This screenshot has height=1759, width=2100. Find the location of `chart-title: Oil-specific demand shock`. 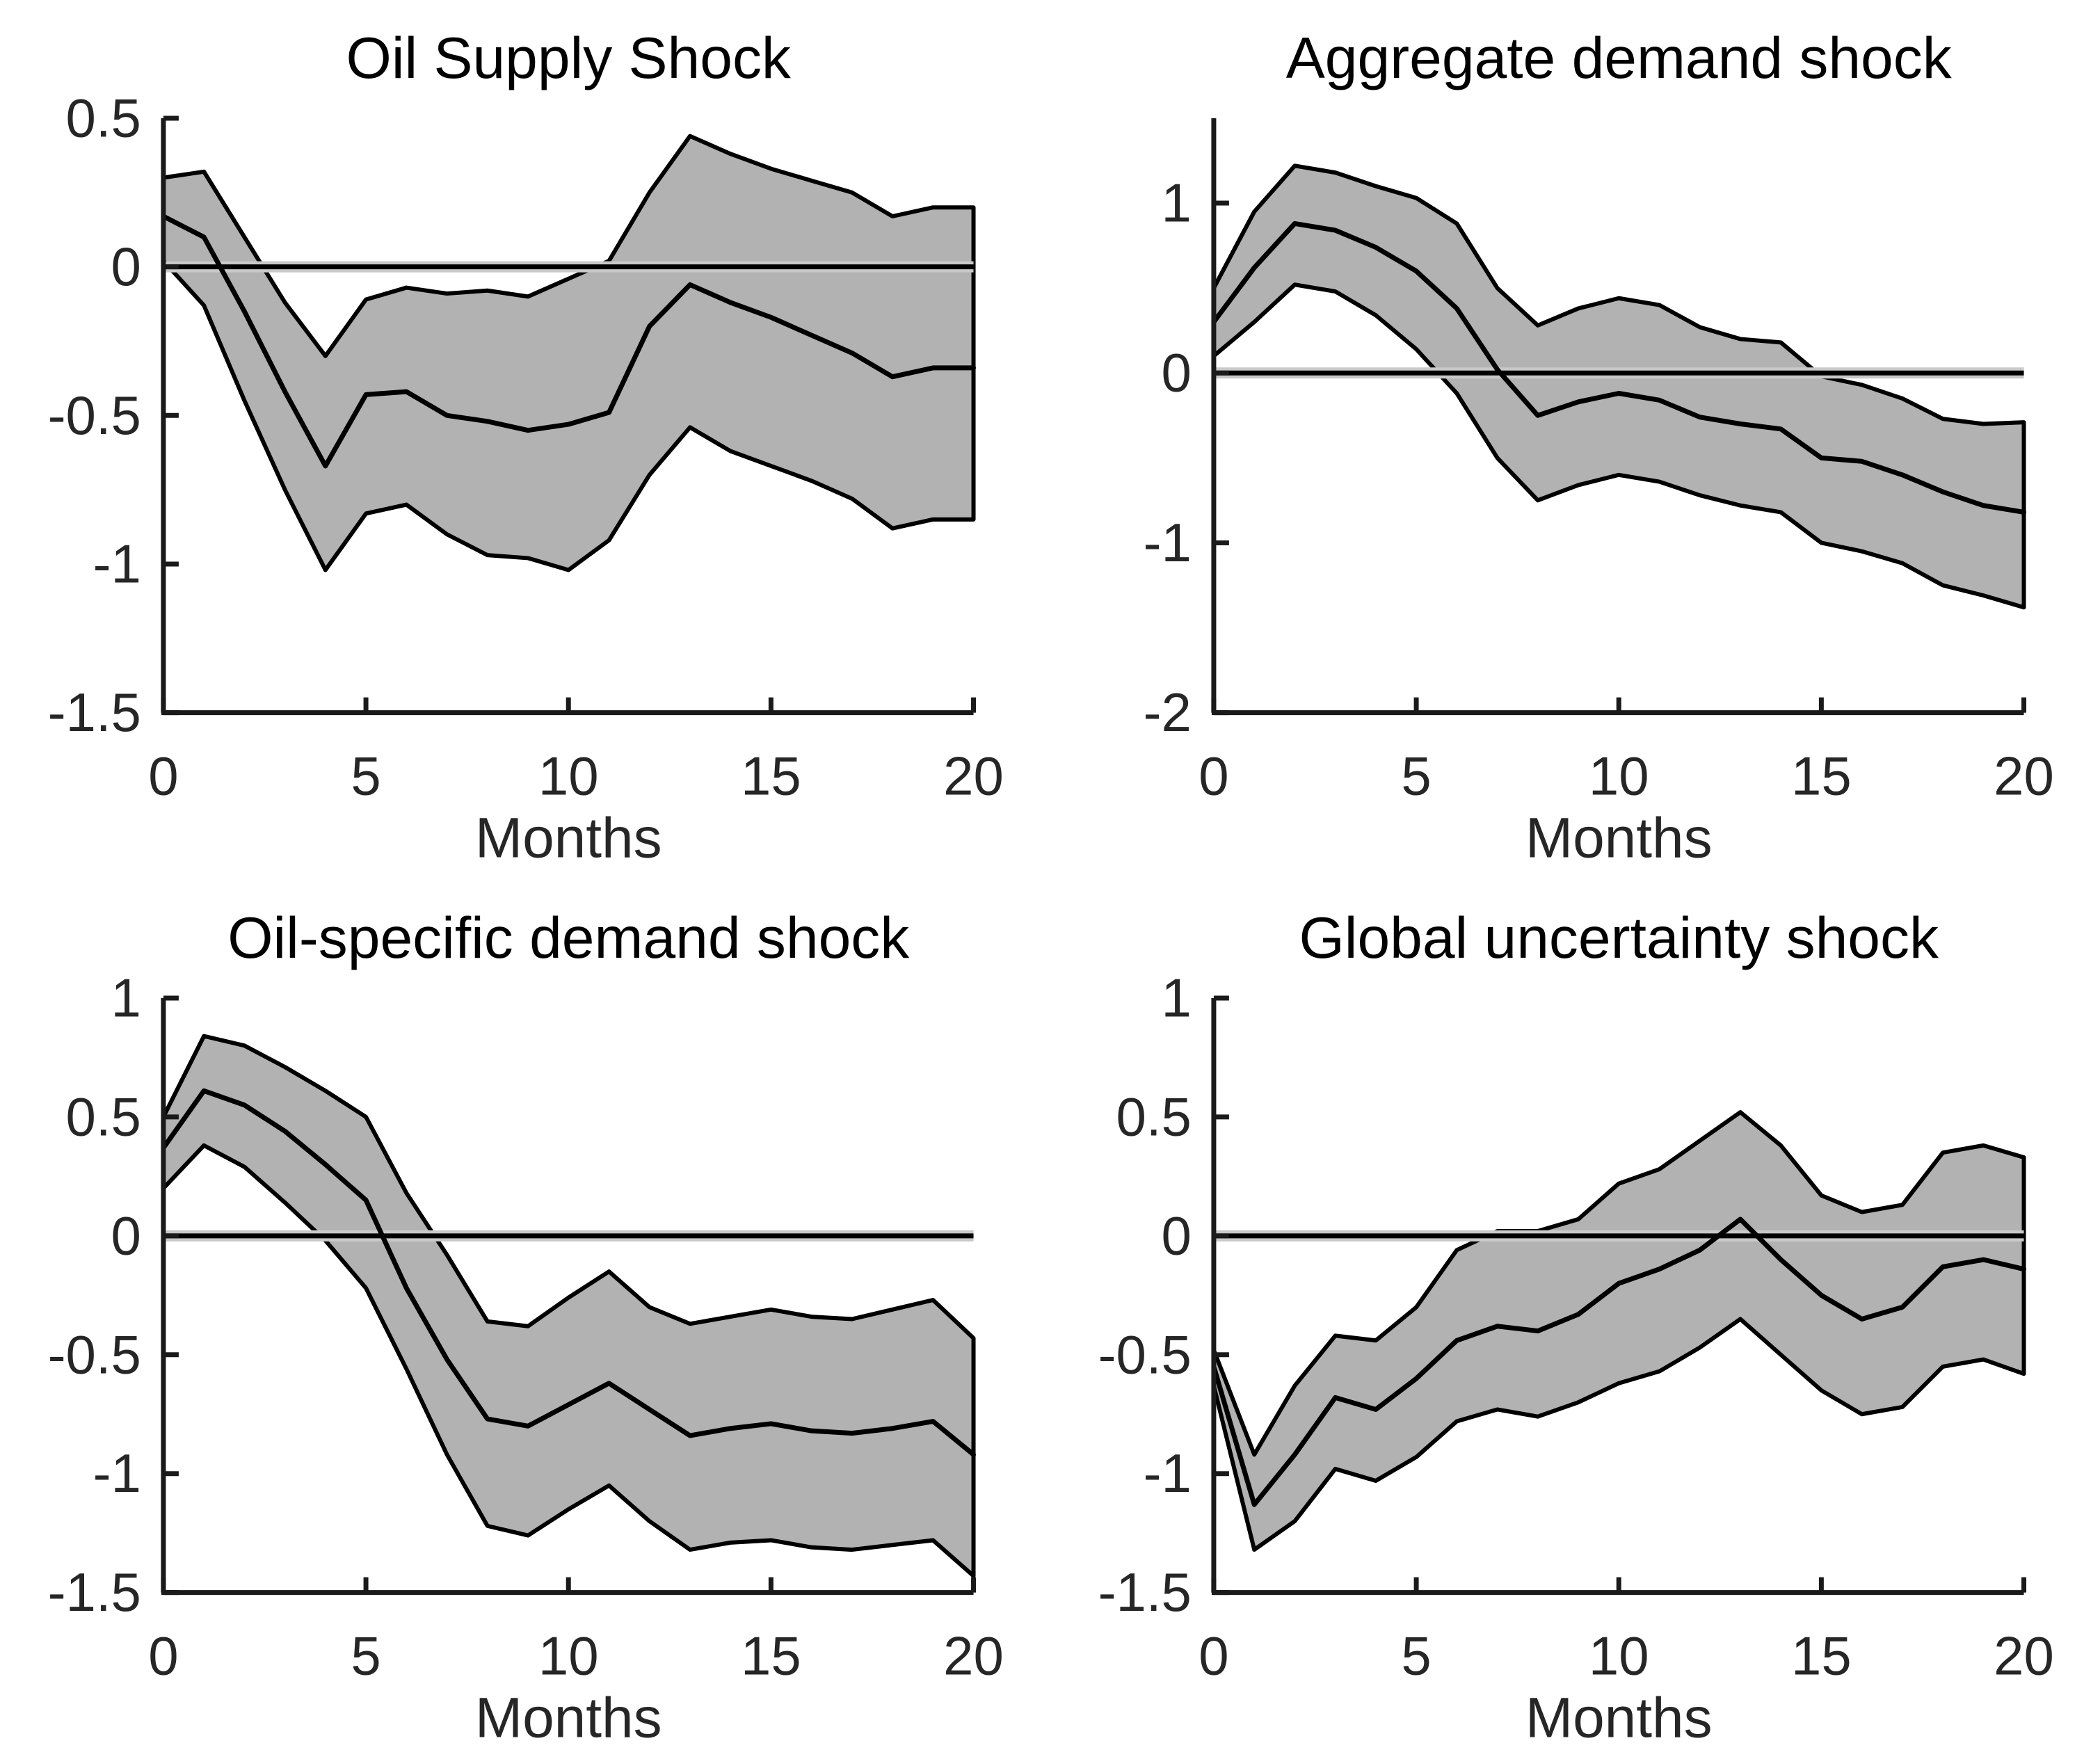

chart-title: Oil-specific demand shock is located at coordinates (568, 937).